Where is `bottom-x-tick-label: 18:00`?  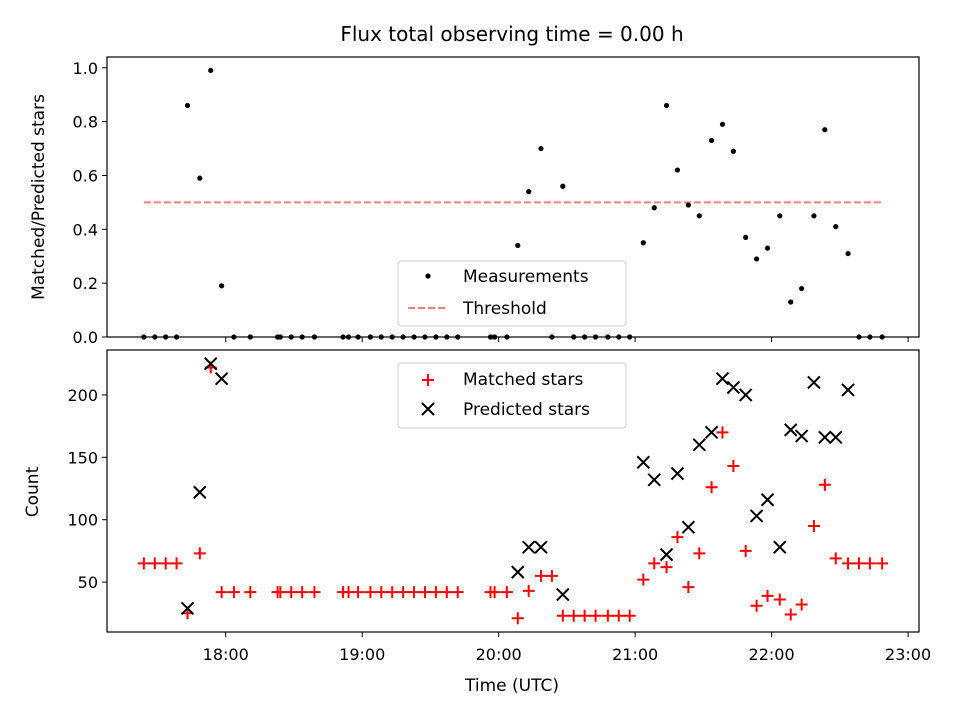 bottom-x-tick-label: 18:00 is located at coordinates (226, 654).